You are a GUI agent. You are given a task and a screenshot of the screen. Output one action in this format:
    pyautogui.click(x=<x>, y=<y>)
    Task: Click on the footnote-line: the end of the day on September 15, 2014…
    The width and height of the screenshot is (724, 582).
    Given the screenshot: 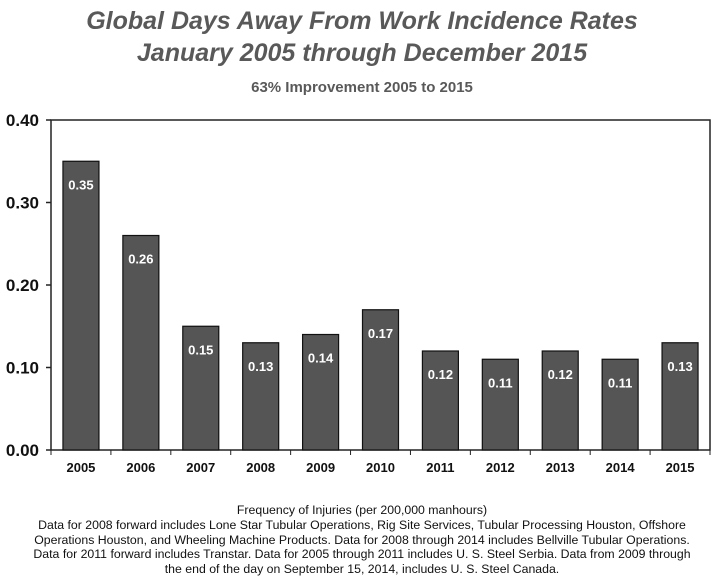 What is the action you would take?
    pyautogui.click(x=362, y=569)
    